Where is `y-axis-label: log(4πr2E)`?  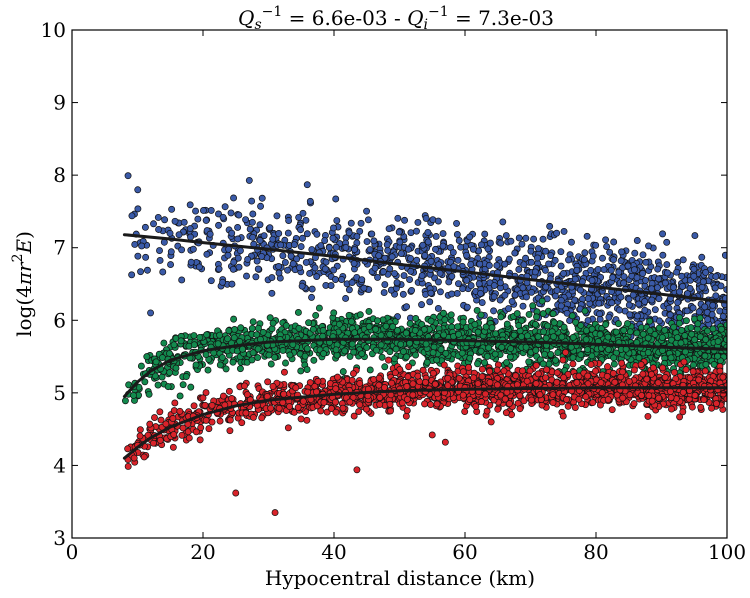 y-axis-label: log(4πr2E) is located at coordinates (23, 284).